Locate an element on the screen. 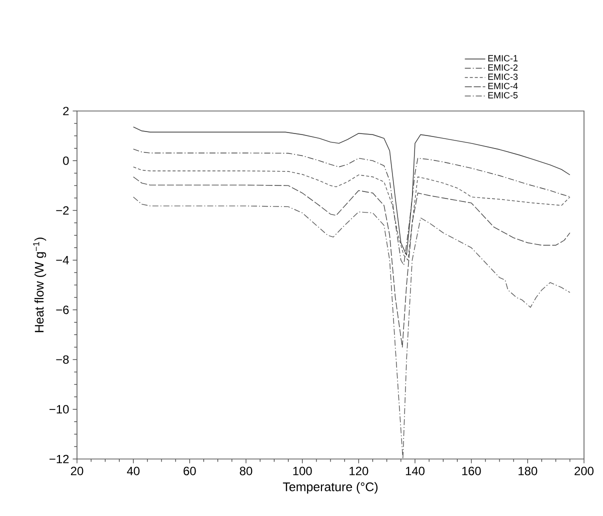  x-tick-label: 160 is located at coordinates (471, 471).